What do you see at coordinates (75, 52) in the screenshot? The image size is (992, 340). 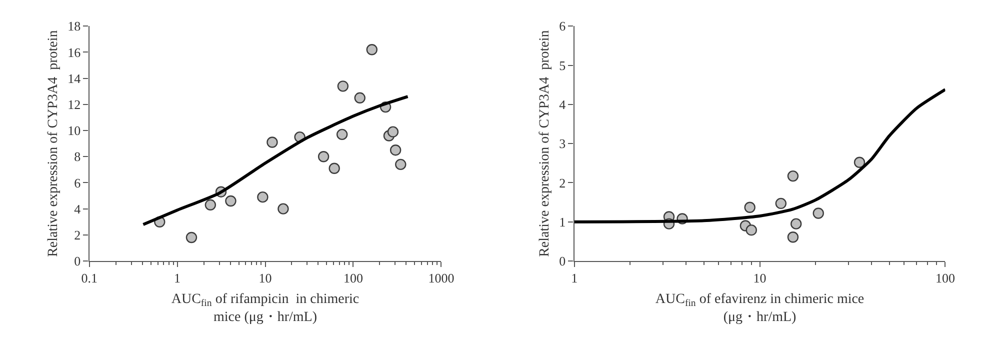 I see `y-tick-label: 16` at bounding box center [75, 52].